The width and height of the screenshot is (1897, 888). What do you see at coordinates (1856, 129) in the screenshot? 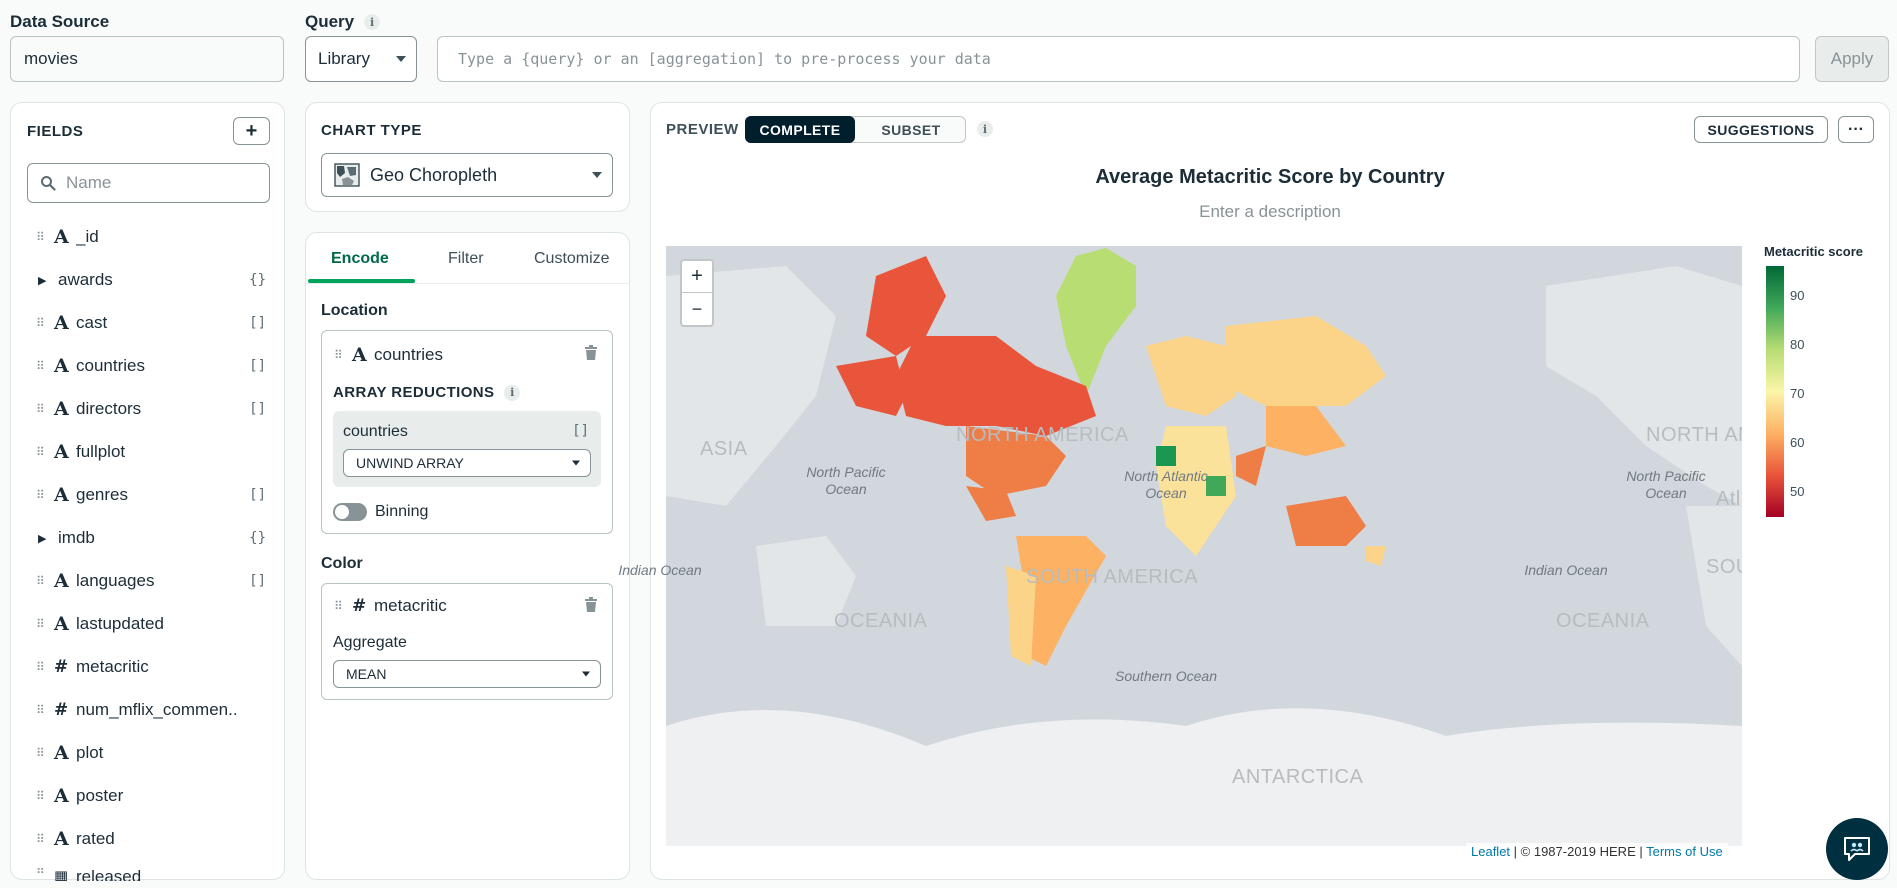
I see `more-options-button: ···` at bounding box center [1856, 129].